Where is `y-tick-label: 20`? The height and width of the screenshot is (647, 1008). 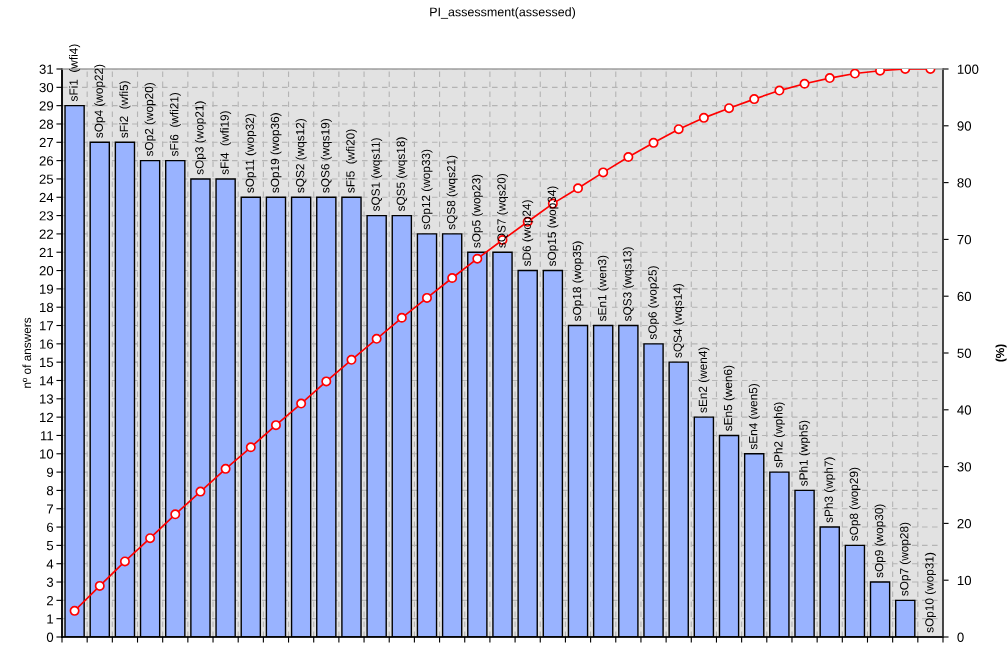 y-tick-label: 20 is located at coordinates (46, 271).